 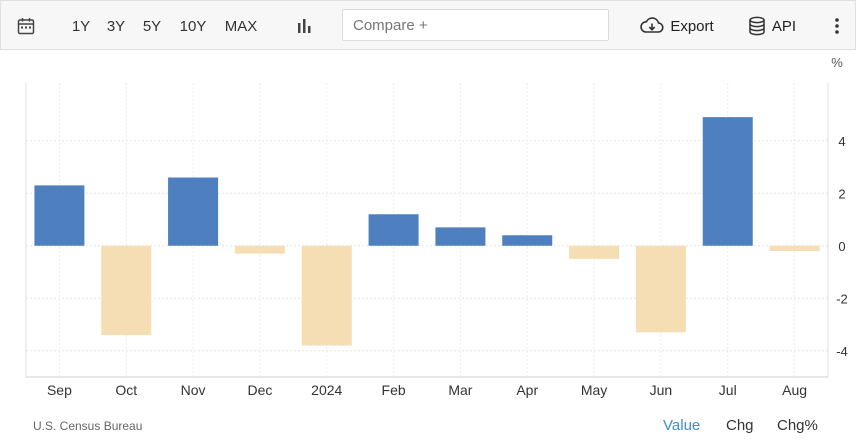 What do you see at coordinates (797, 425) in the screenshot?
I see `tab-chg-pct: Chg%` at bounding box center [797, 425].